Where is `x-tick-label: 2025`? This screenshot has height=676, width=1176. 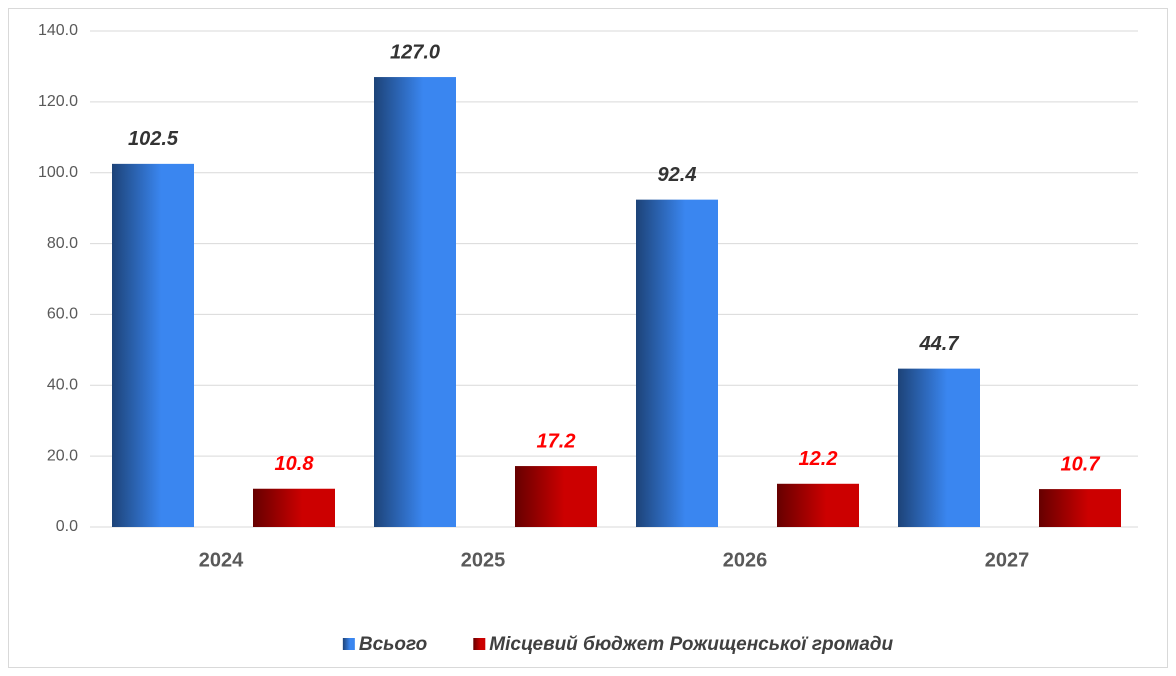
x-tick-label: 2025 is located at coordinates (483, 560).